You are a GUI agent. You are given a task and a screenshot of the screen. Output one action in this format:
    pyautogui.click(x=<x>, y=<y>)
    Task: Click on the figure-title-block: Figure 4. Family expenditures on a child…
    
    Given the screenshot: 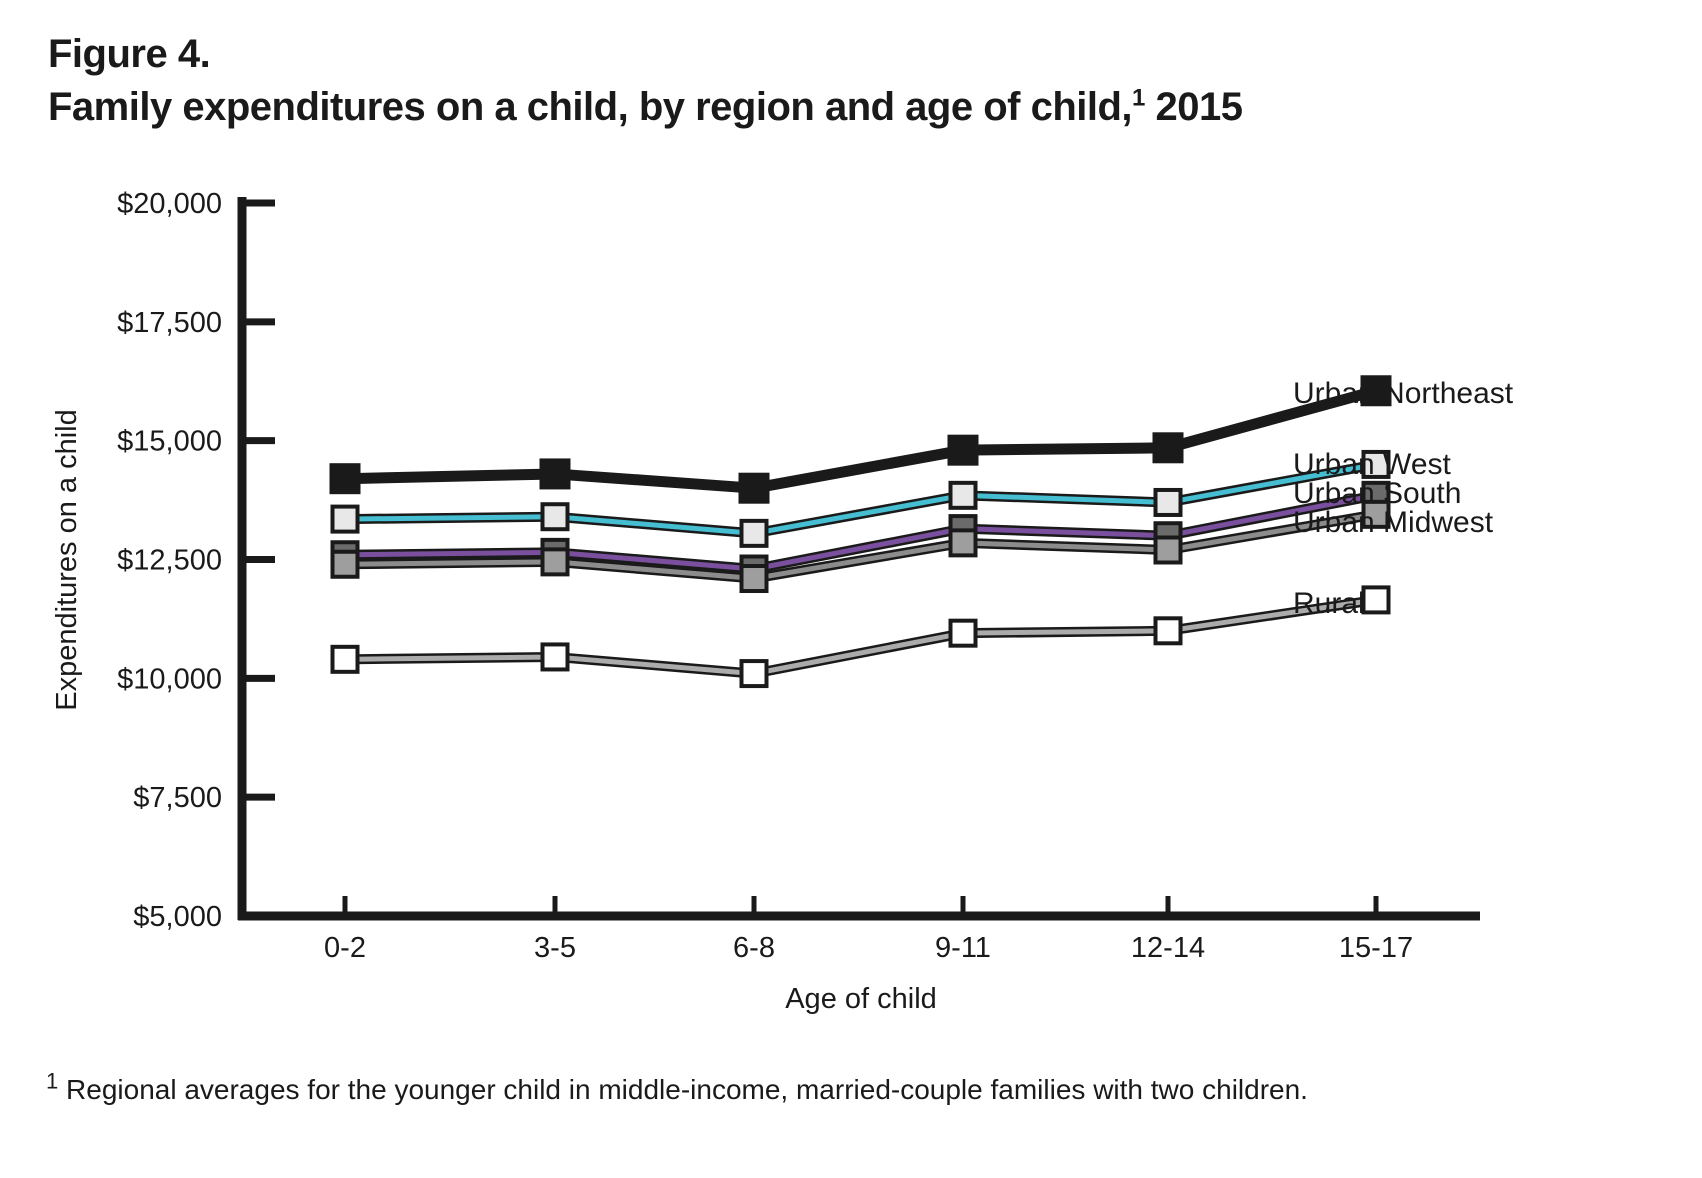 What is the action you would take?
    pyautogui.click(x=645, y=81)
    